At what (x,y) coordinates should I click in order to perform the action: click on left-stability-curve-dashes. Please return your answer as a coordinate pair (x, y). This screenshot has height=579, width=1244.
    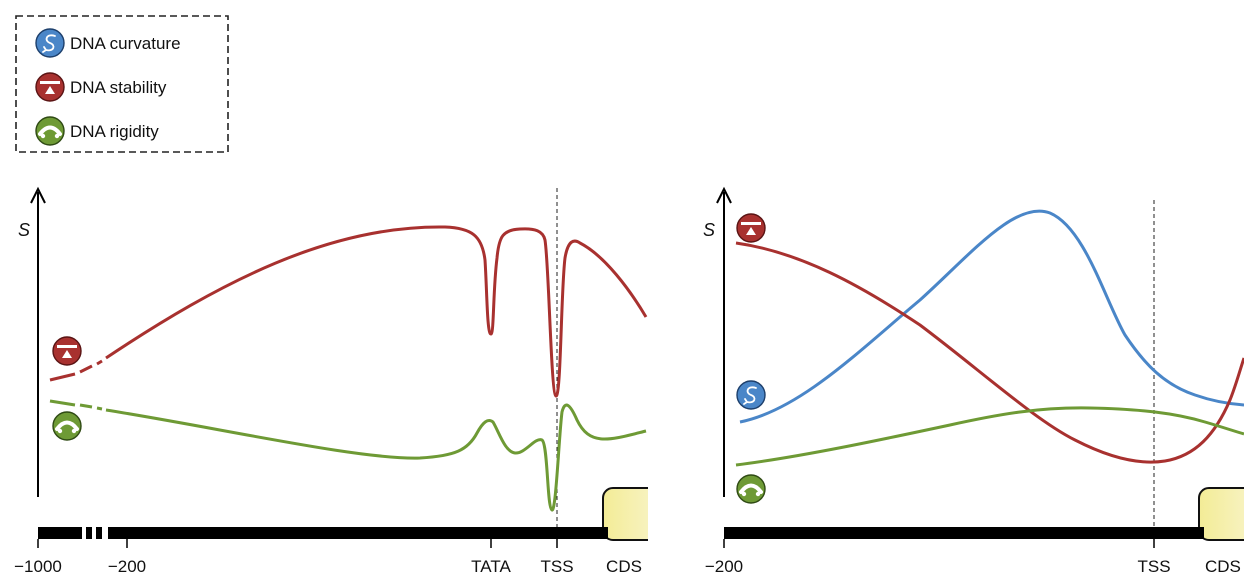
    Looking at the image, I should click on (91, 366).